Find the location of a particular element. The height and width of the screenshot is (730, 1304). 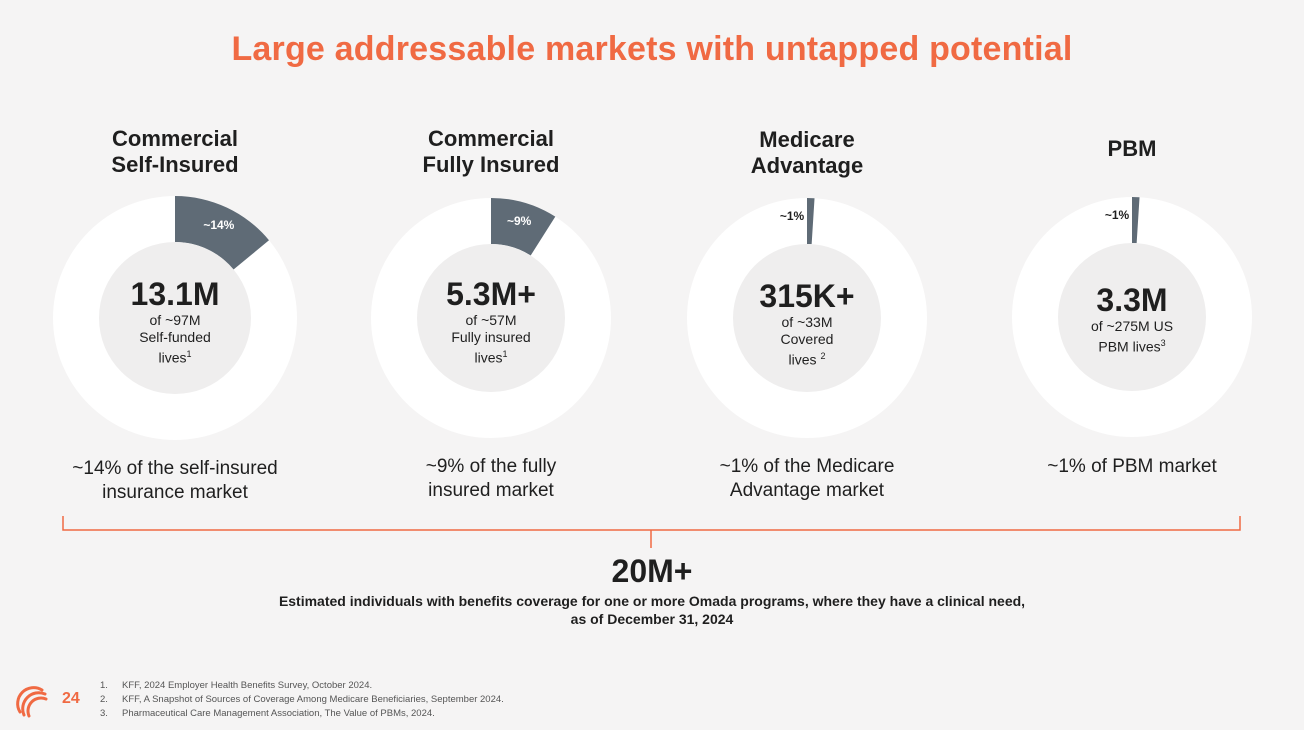

market-value: 3.3M is located at coordinates (1132, 300).